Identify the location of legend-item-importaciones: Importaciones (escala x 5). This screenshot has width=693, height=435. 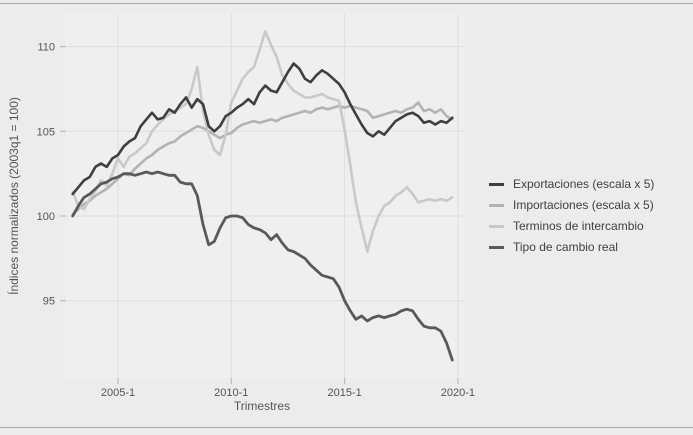
(571, 205).